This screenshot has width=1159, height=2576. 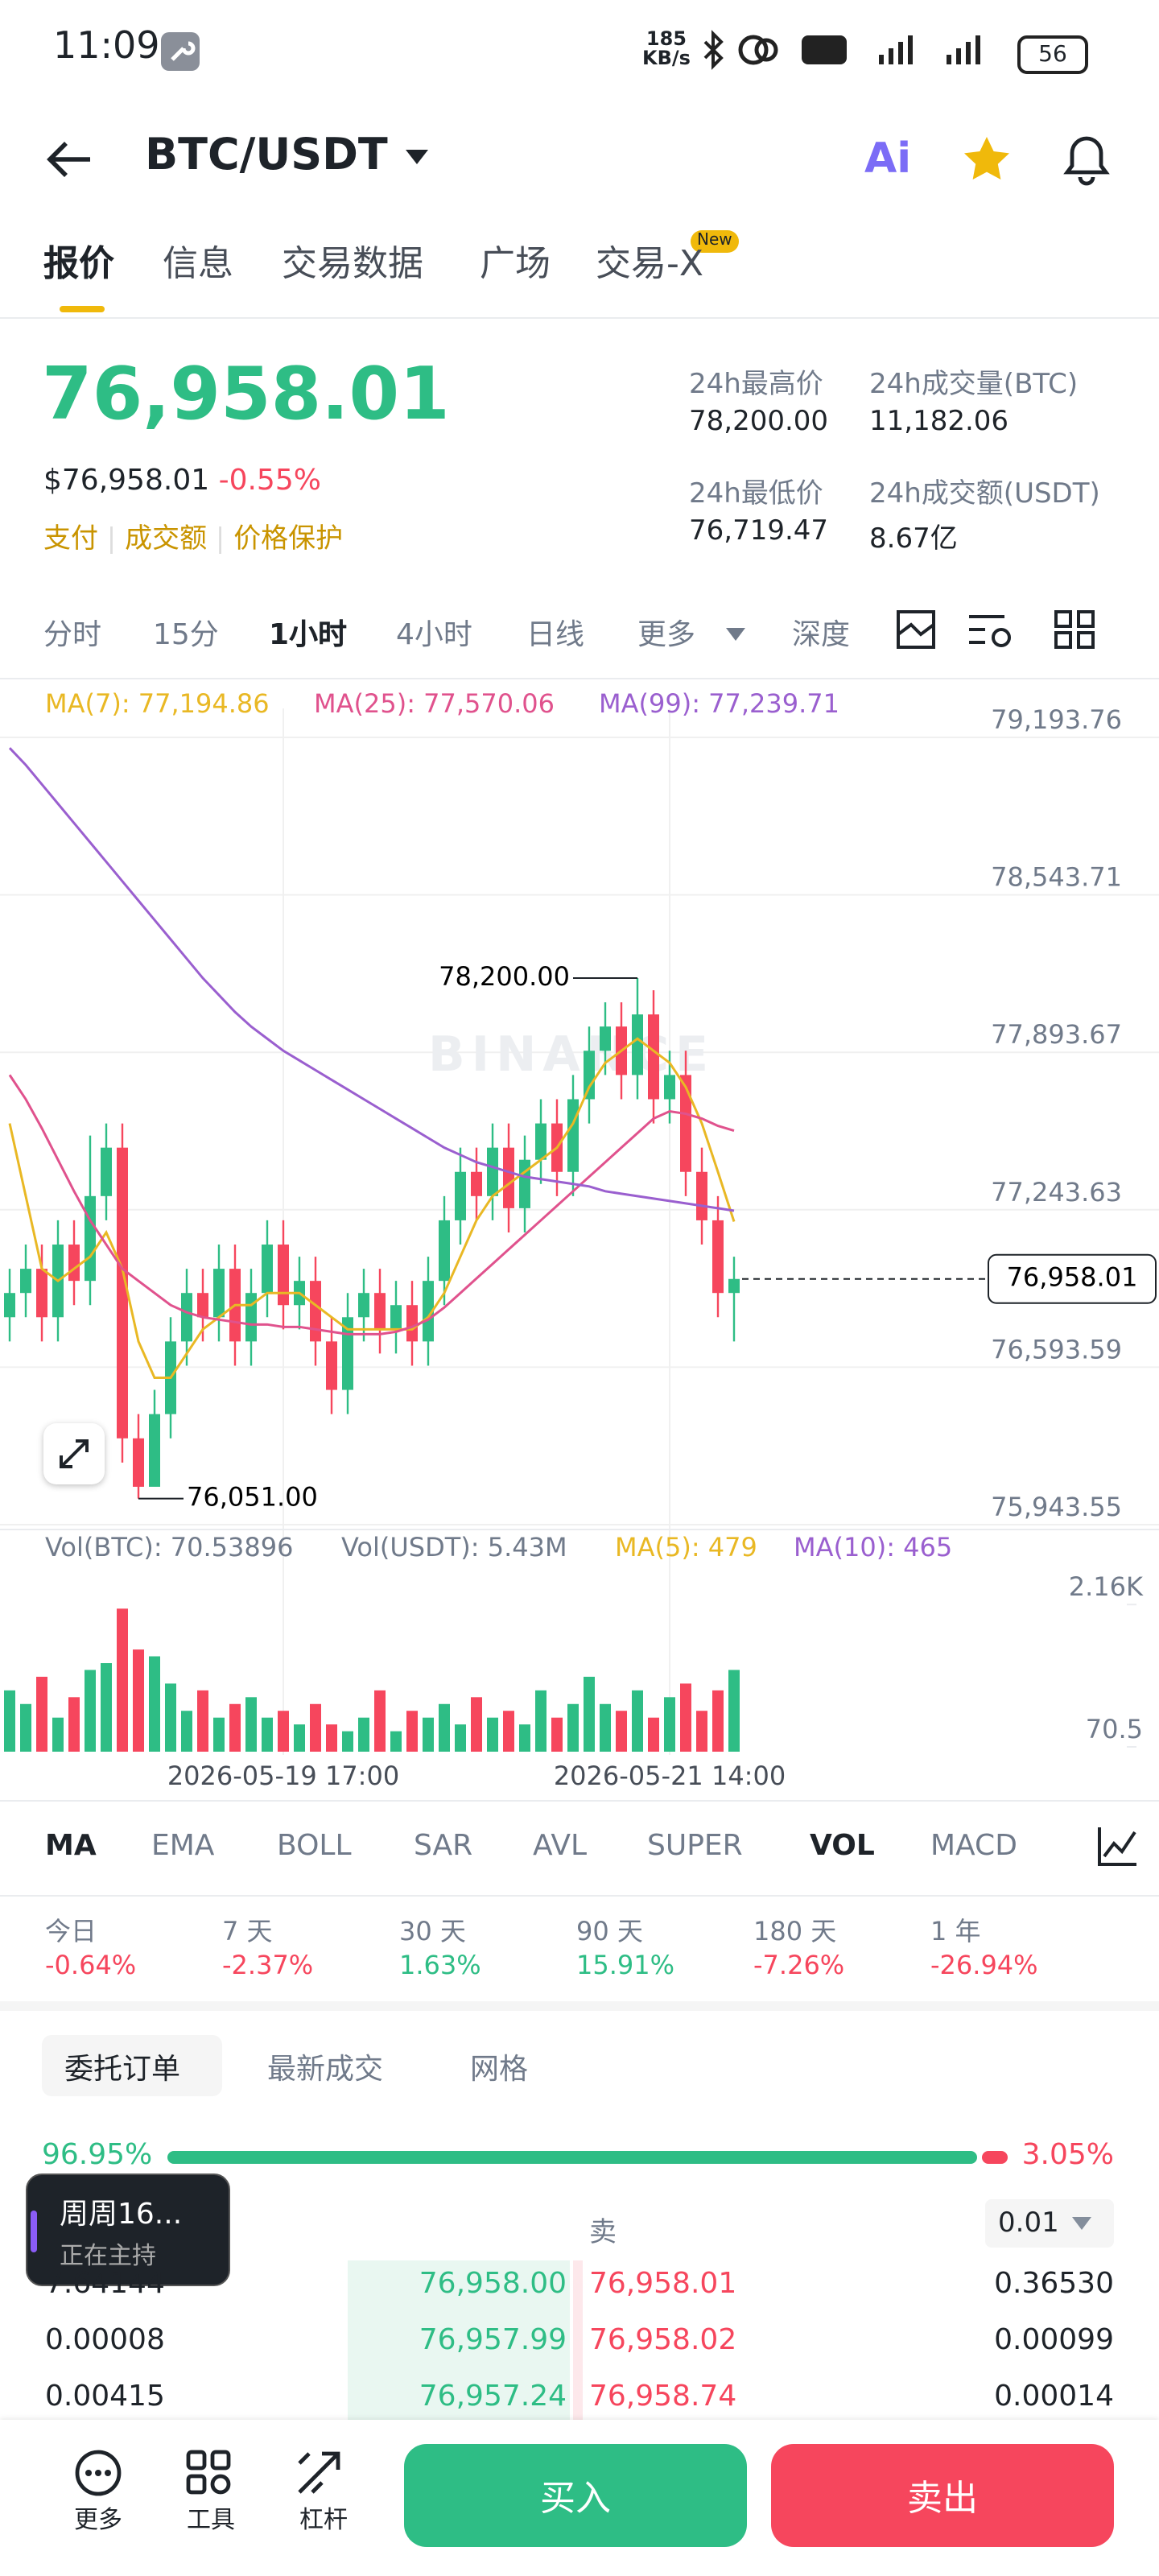 What do you see at coordinates (308, 635) in the screenshot?
I see `interval: 1小时` at bounding box center [308, 635].